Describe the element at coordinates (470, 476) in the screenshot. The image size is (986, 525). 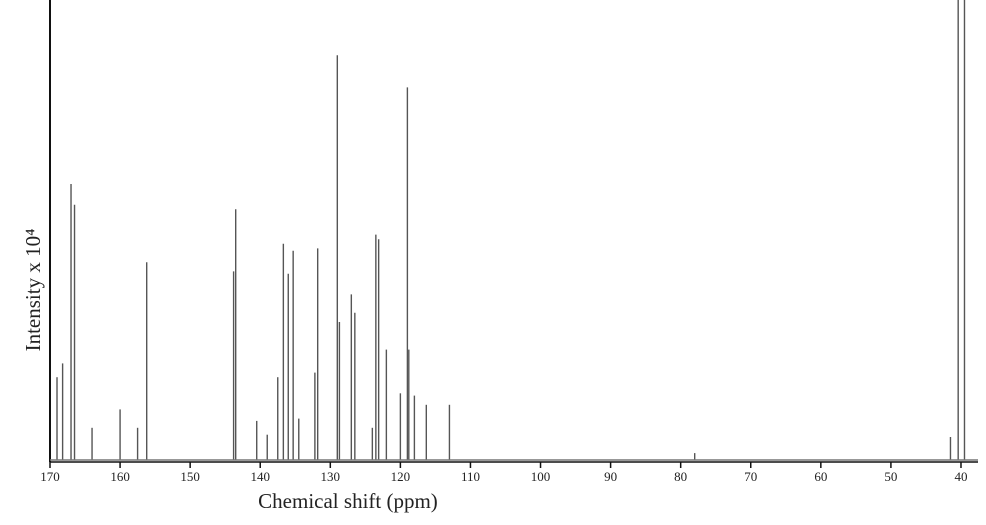
I see `x-tick-label: 110` at that location.